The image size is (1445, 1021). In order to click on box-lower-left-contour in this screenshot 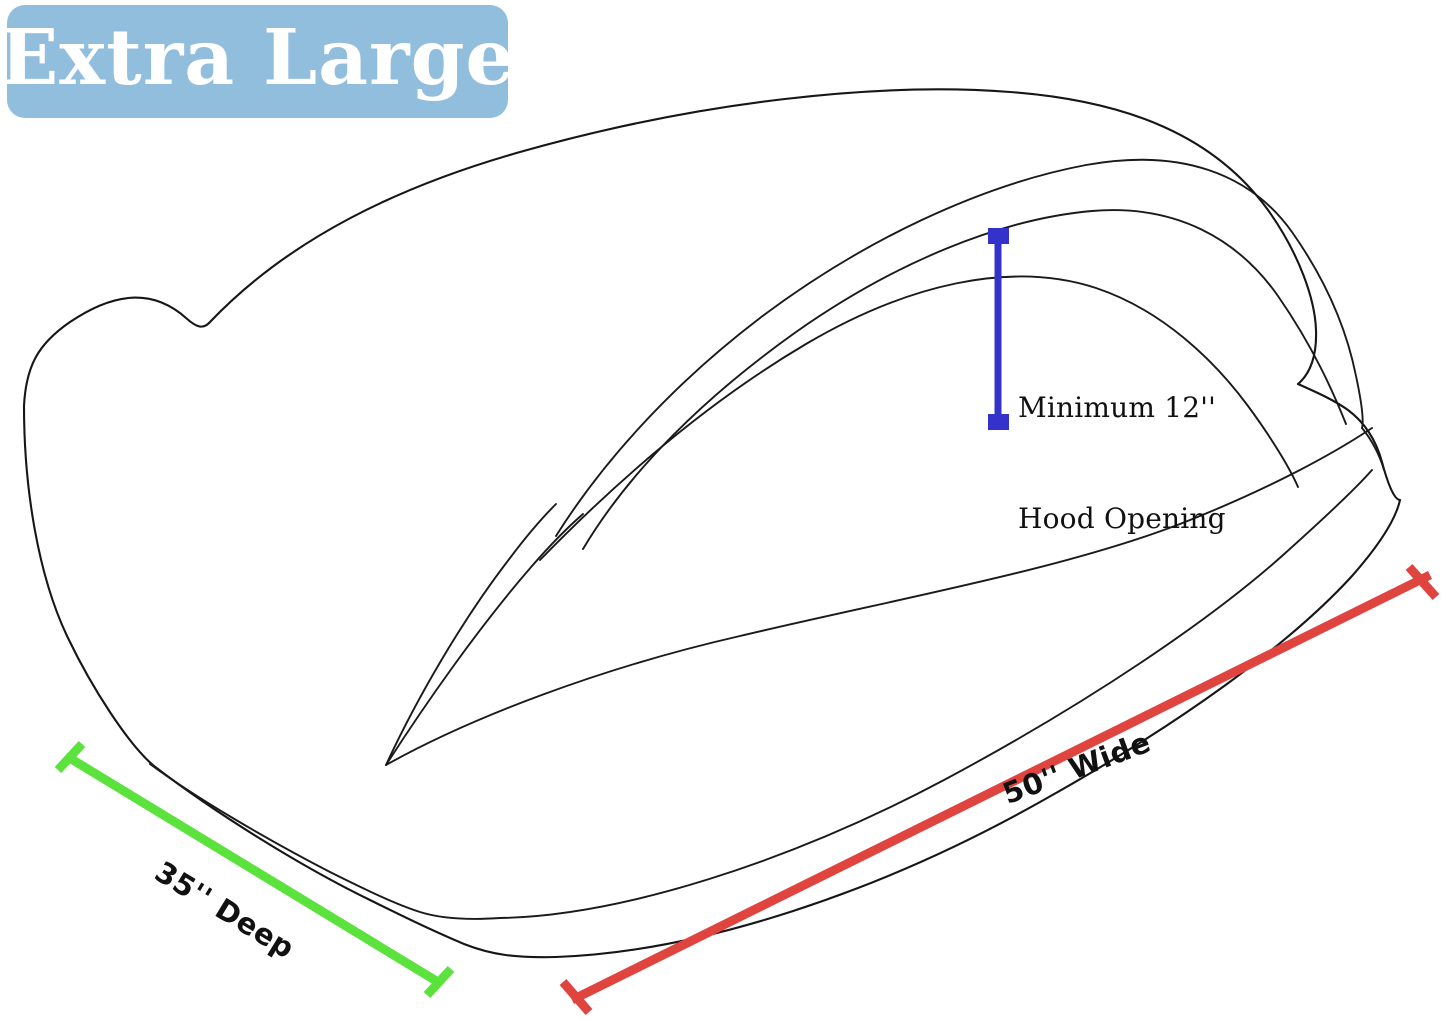, I will do `click(355, 861)`.